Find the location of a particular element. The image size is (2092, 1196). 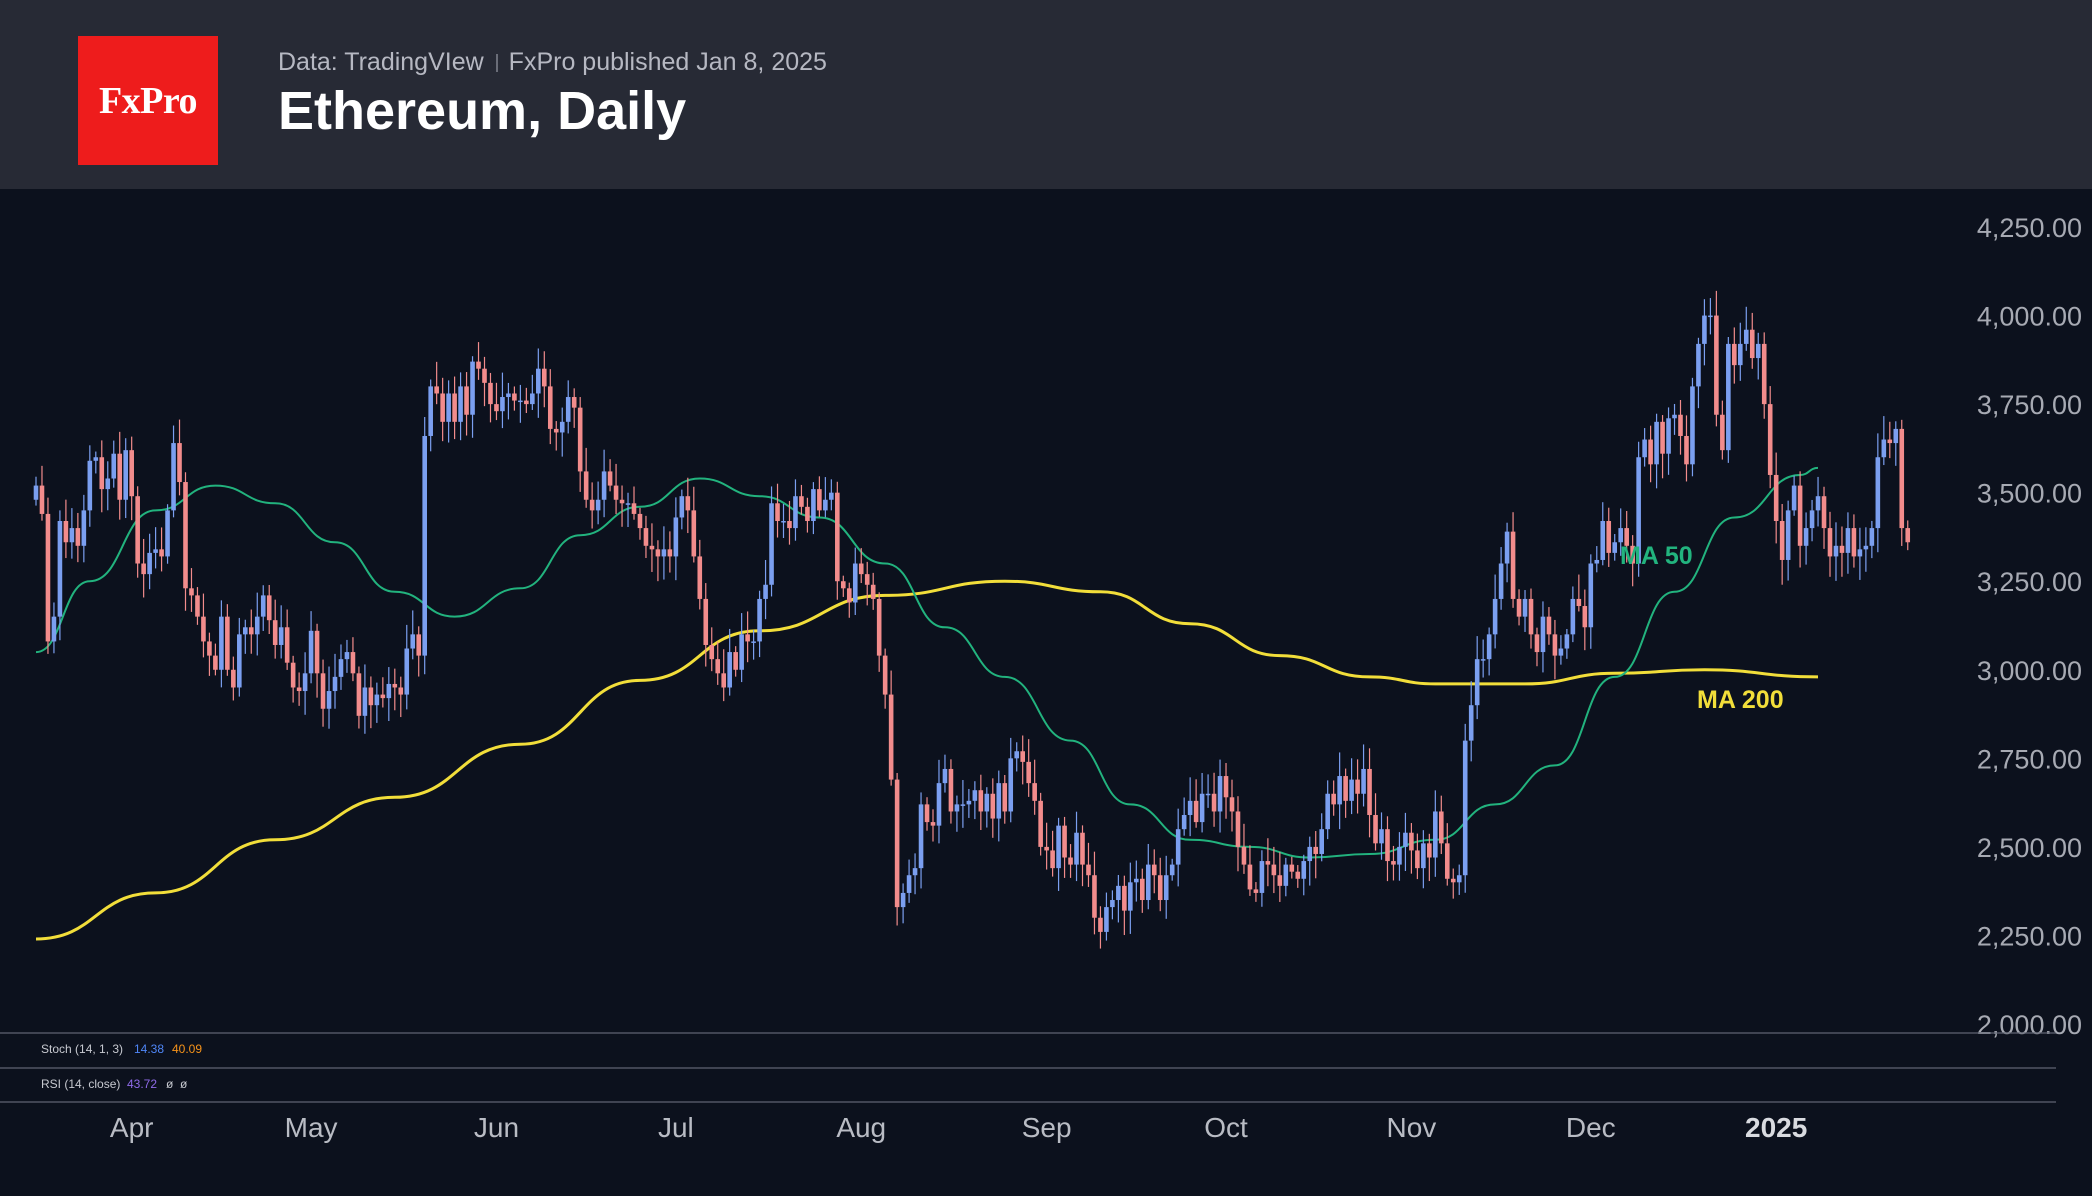

meta-separator is located at coordinates (496, 62).